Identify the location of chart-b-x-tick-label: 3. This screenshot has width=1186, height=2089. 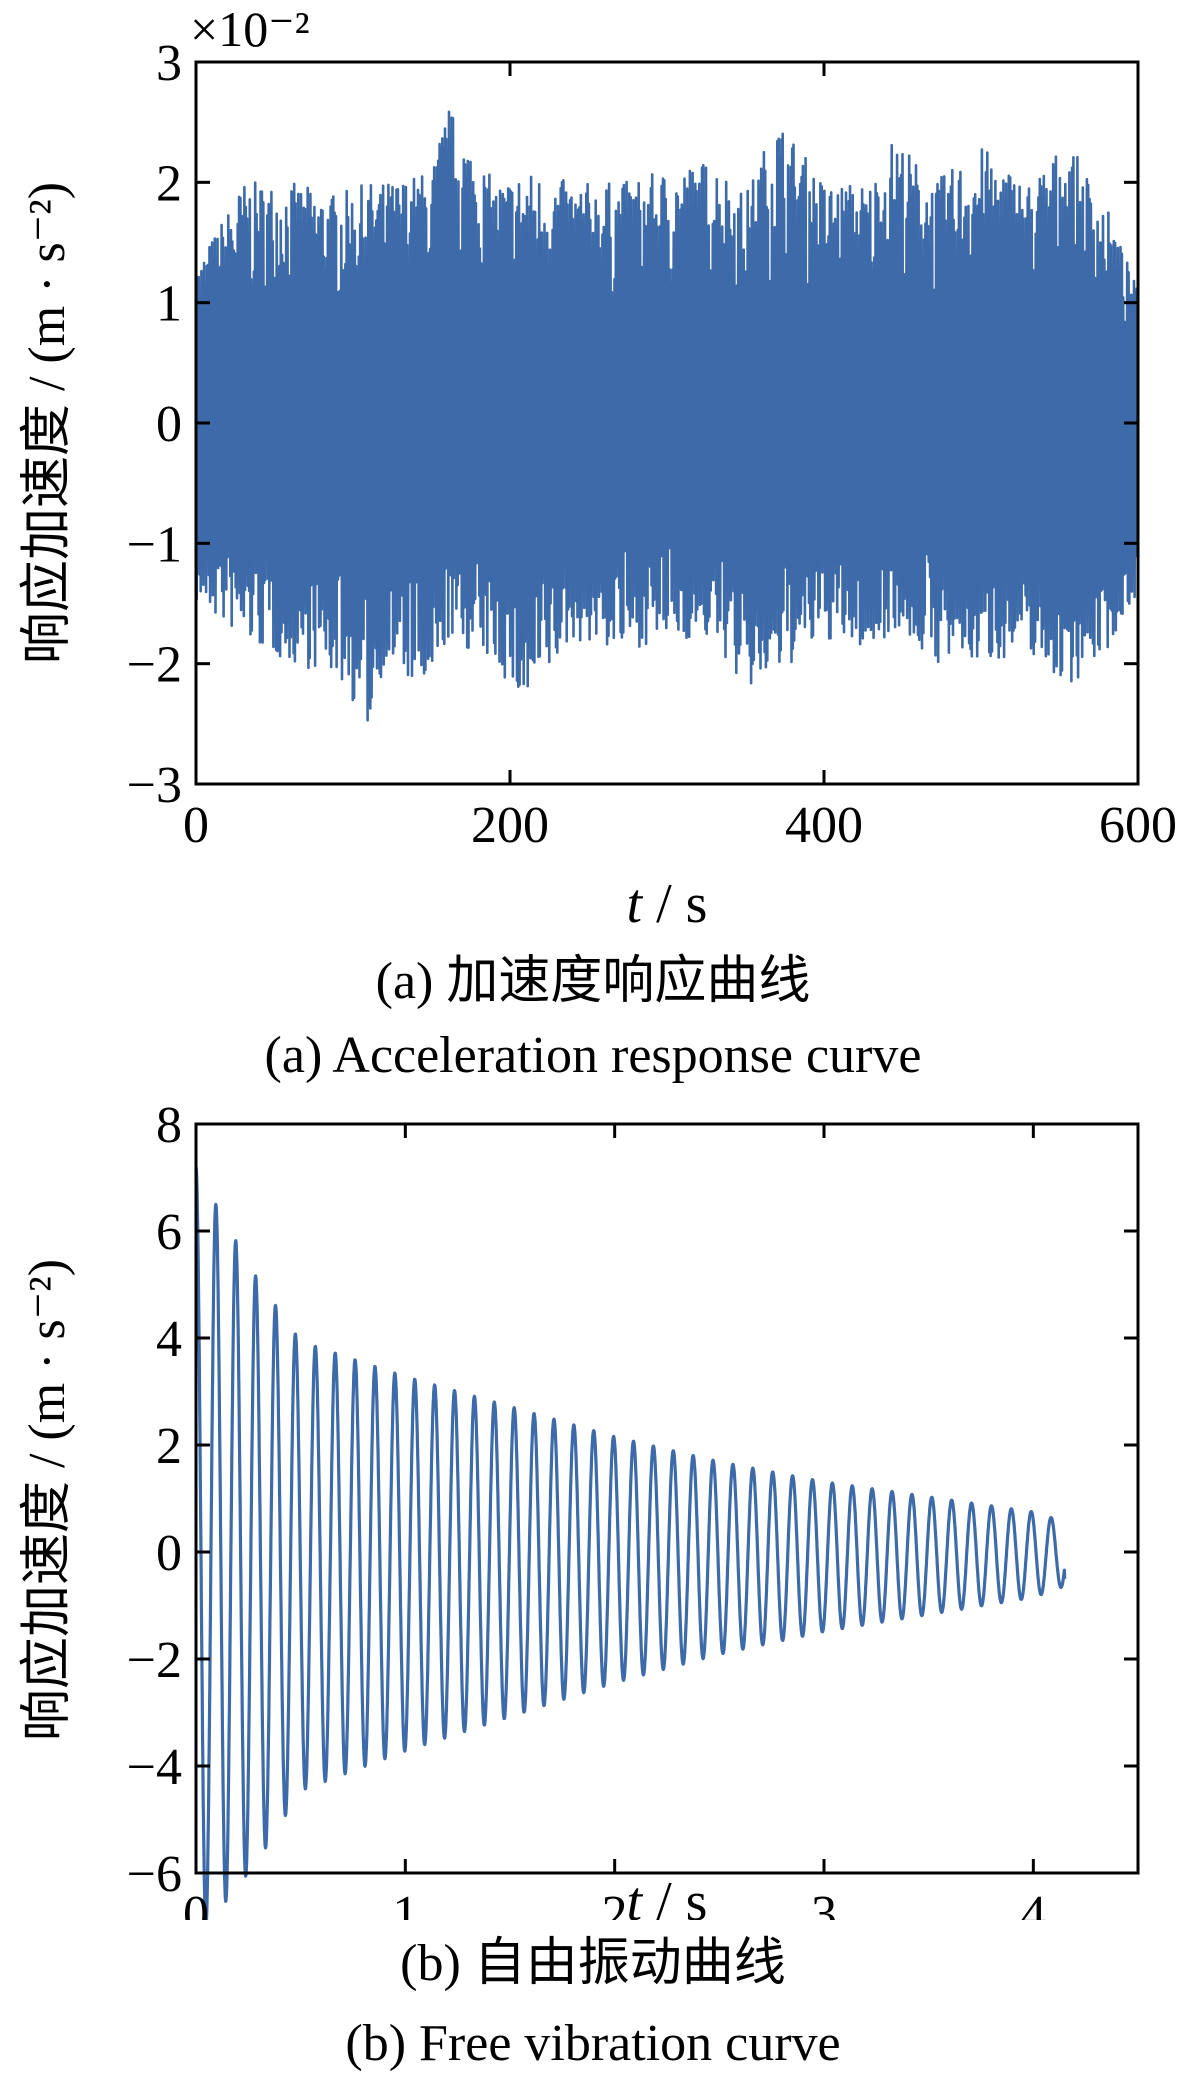
(824, 1903).